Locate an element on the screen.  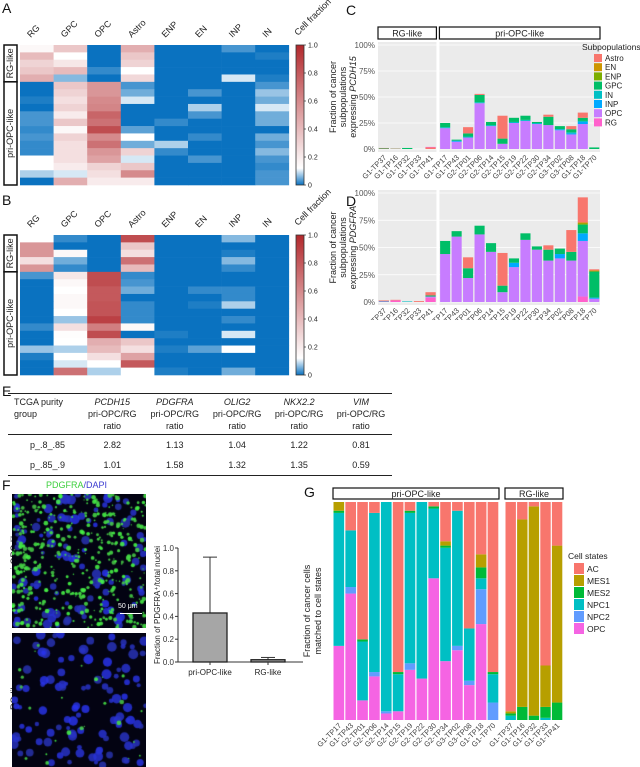
legend-swatch-opc is located at coordinates (579, 628).